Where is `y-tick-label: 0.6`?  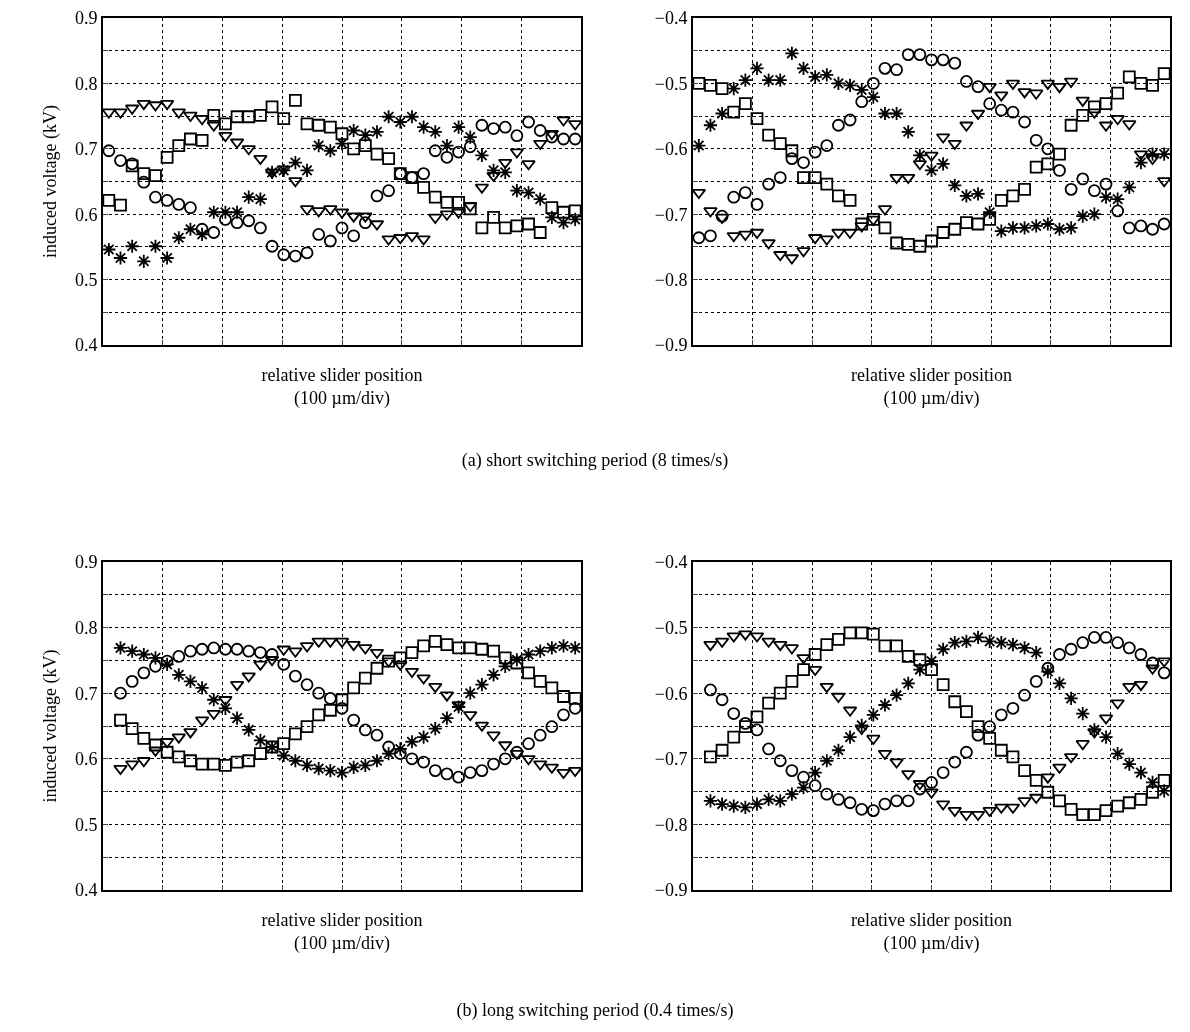
y-tick-label: 0.6 is located at coordinates (86, 759).